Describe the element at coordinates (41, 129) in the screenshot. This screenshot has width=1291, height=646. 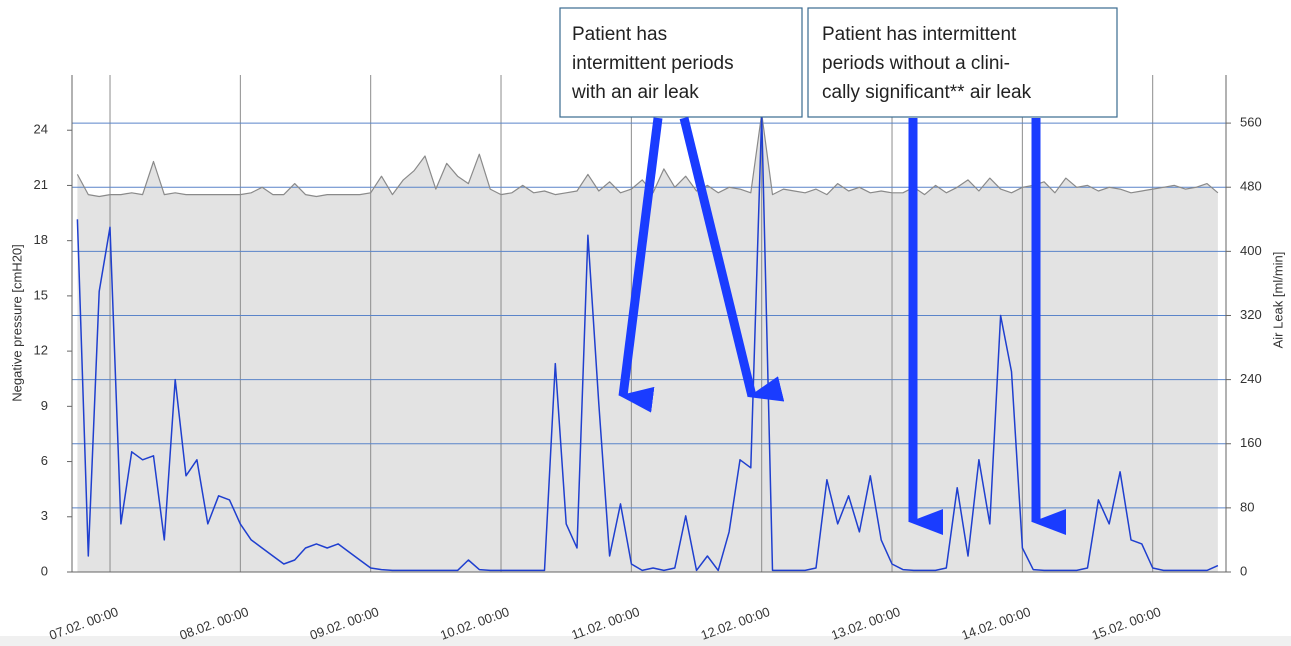
I see `y-tick-label: 24` at that location.